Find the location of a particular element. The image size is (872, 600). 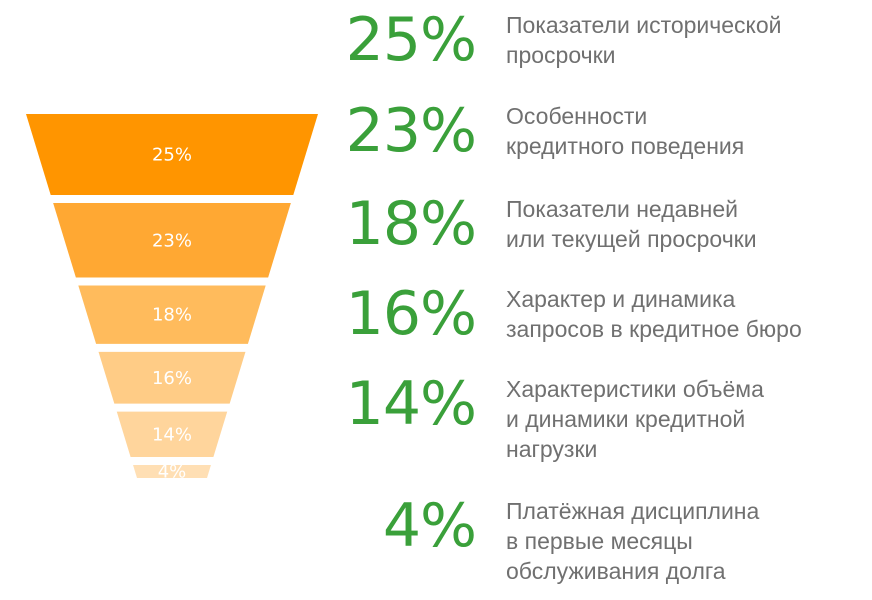

legend-description-line: кредитного поведения is located at coordinates (625, 146).